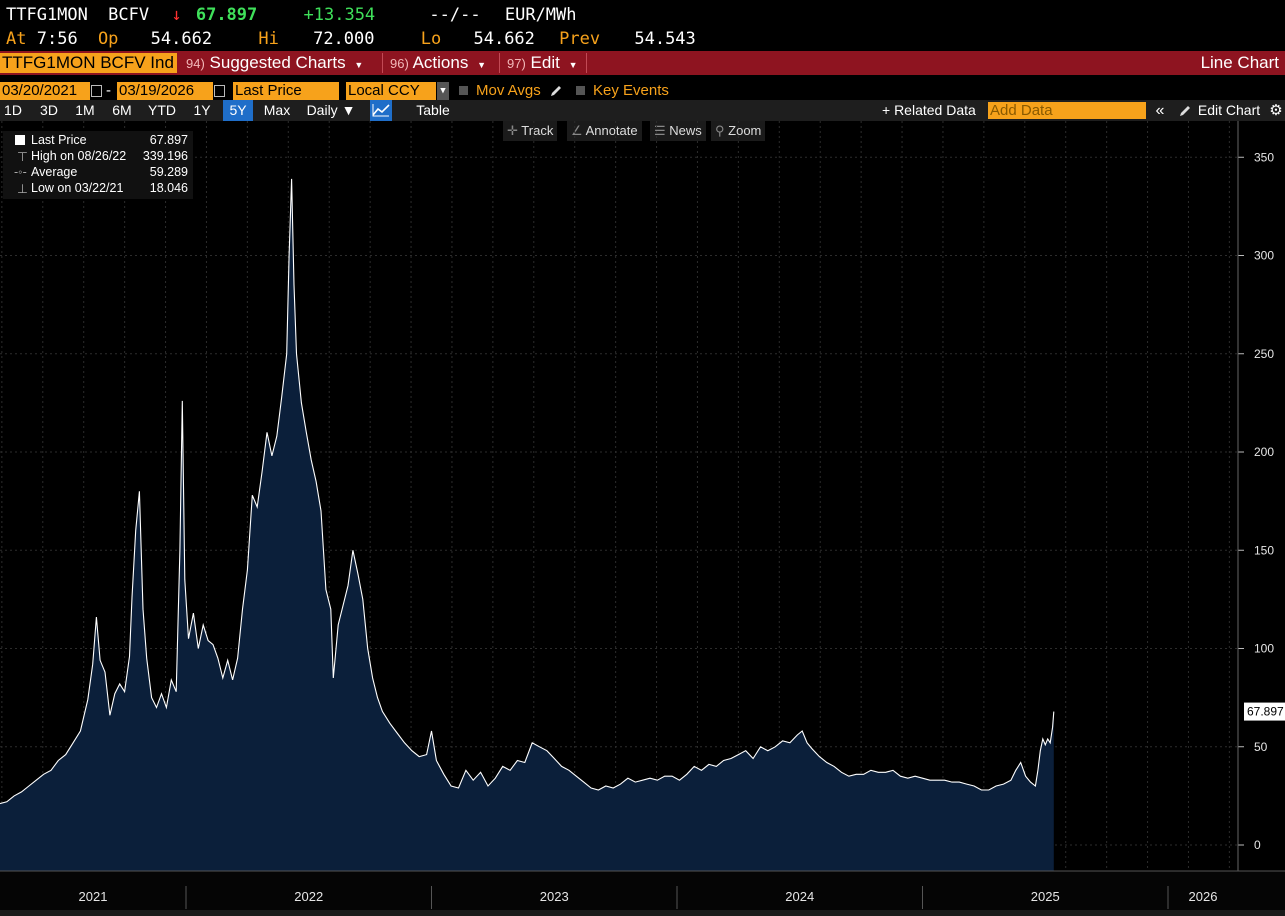 The image size is (1285, 916). What do you see at coordinates (176, 15) in the screenshot?
I see `down-arrow-icon: ↓` at bounding box center [176, 15].